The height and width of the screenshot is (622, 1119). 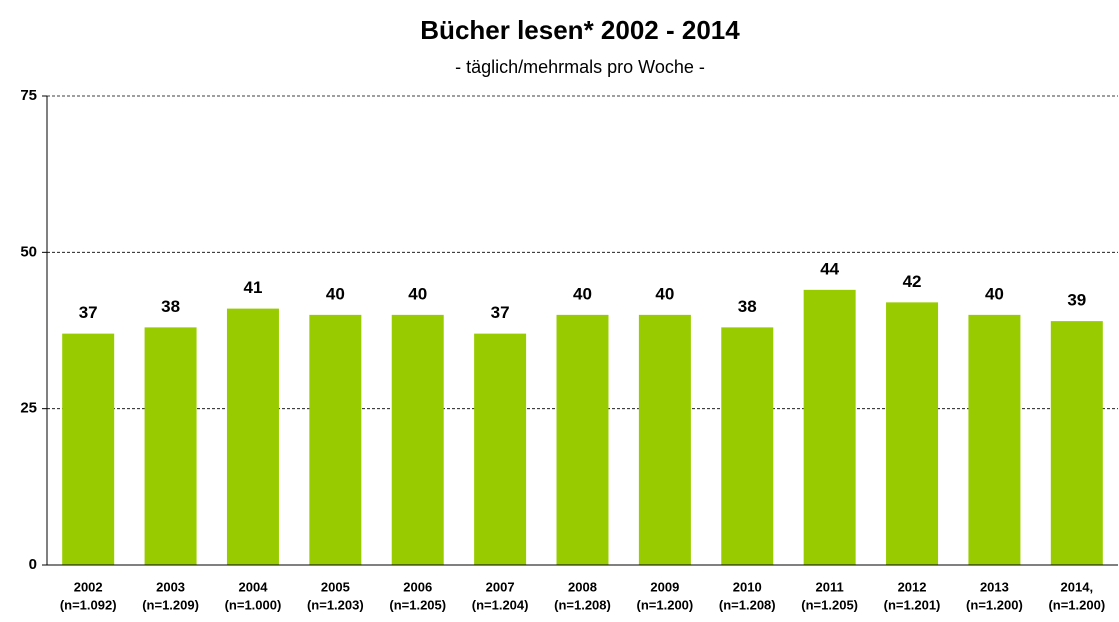 I want to click on x-tick-label: 2002, so click(x=88, y=586).